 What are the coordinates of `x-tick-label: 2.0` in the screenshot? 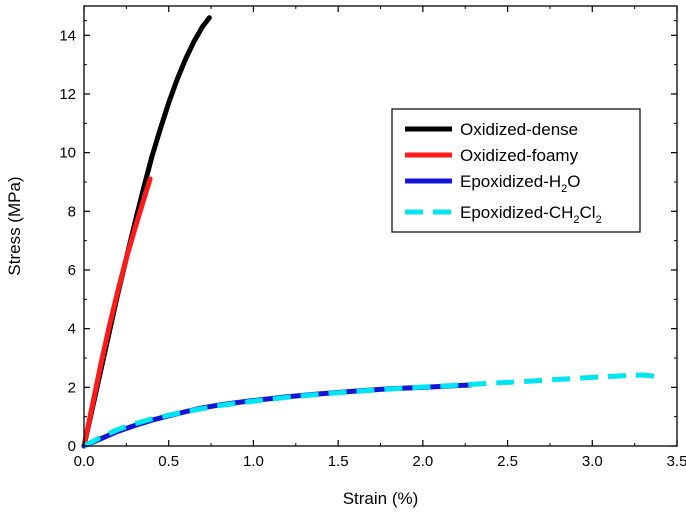 It's located at (422, 461).